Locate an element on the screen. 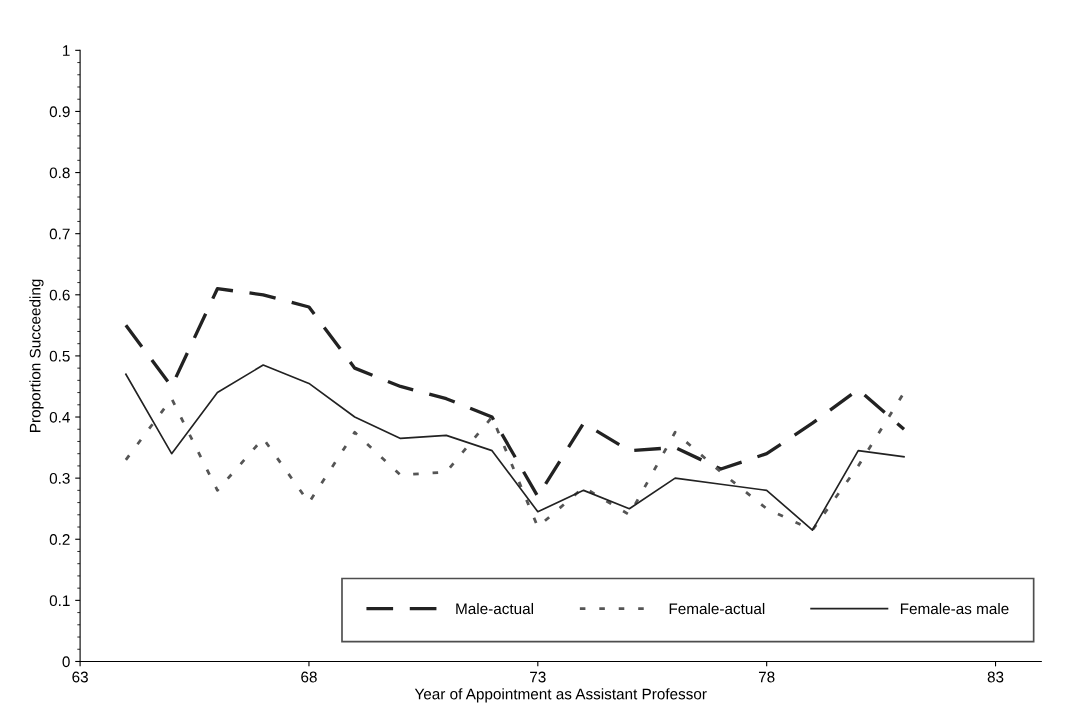 This screenshot has width=1068, height=719. x-axis-title: Year of Appointment as Assistant Professor is located at coordinates (560, 695).